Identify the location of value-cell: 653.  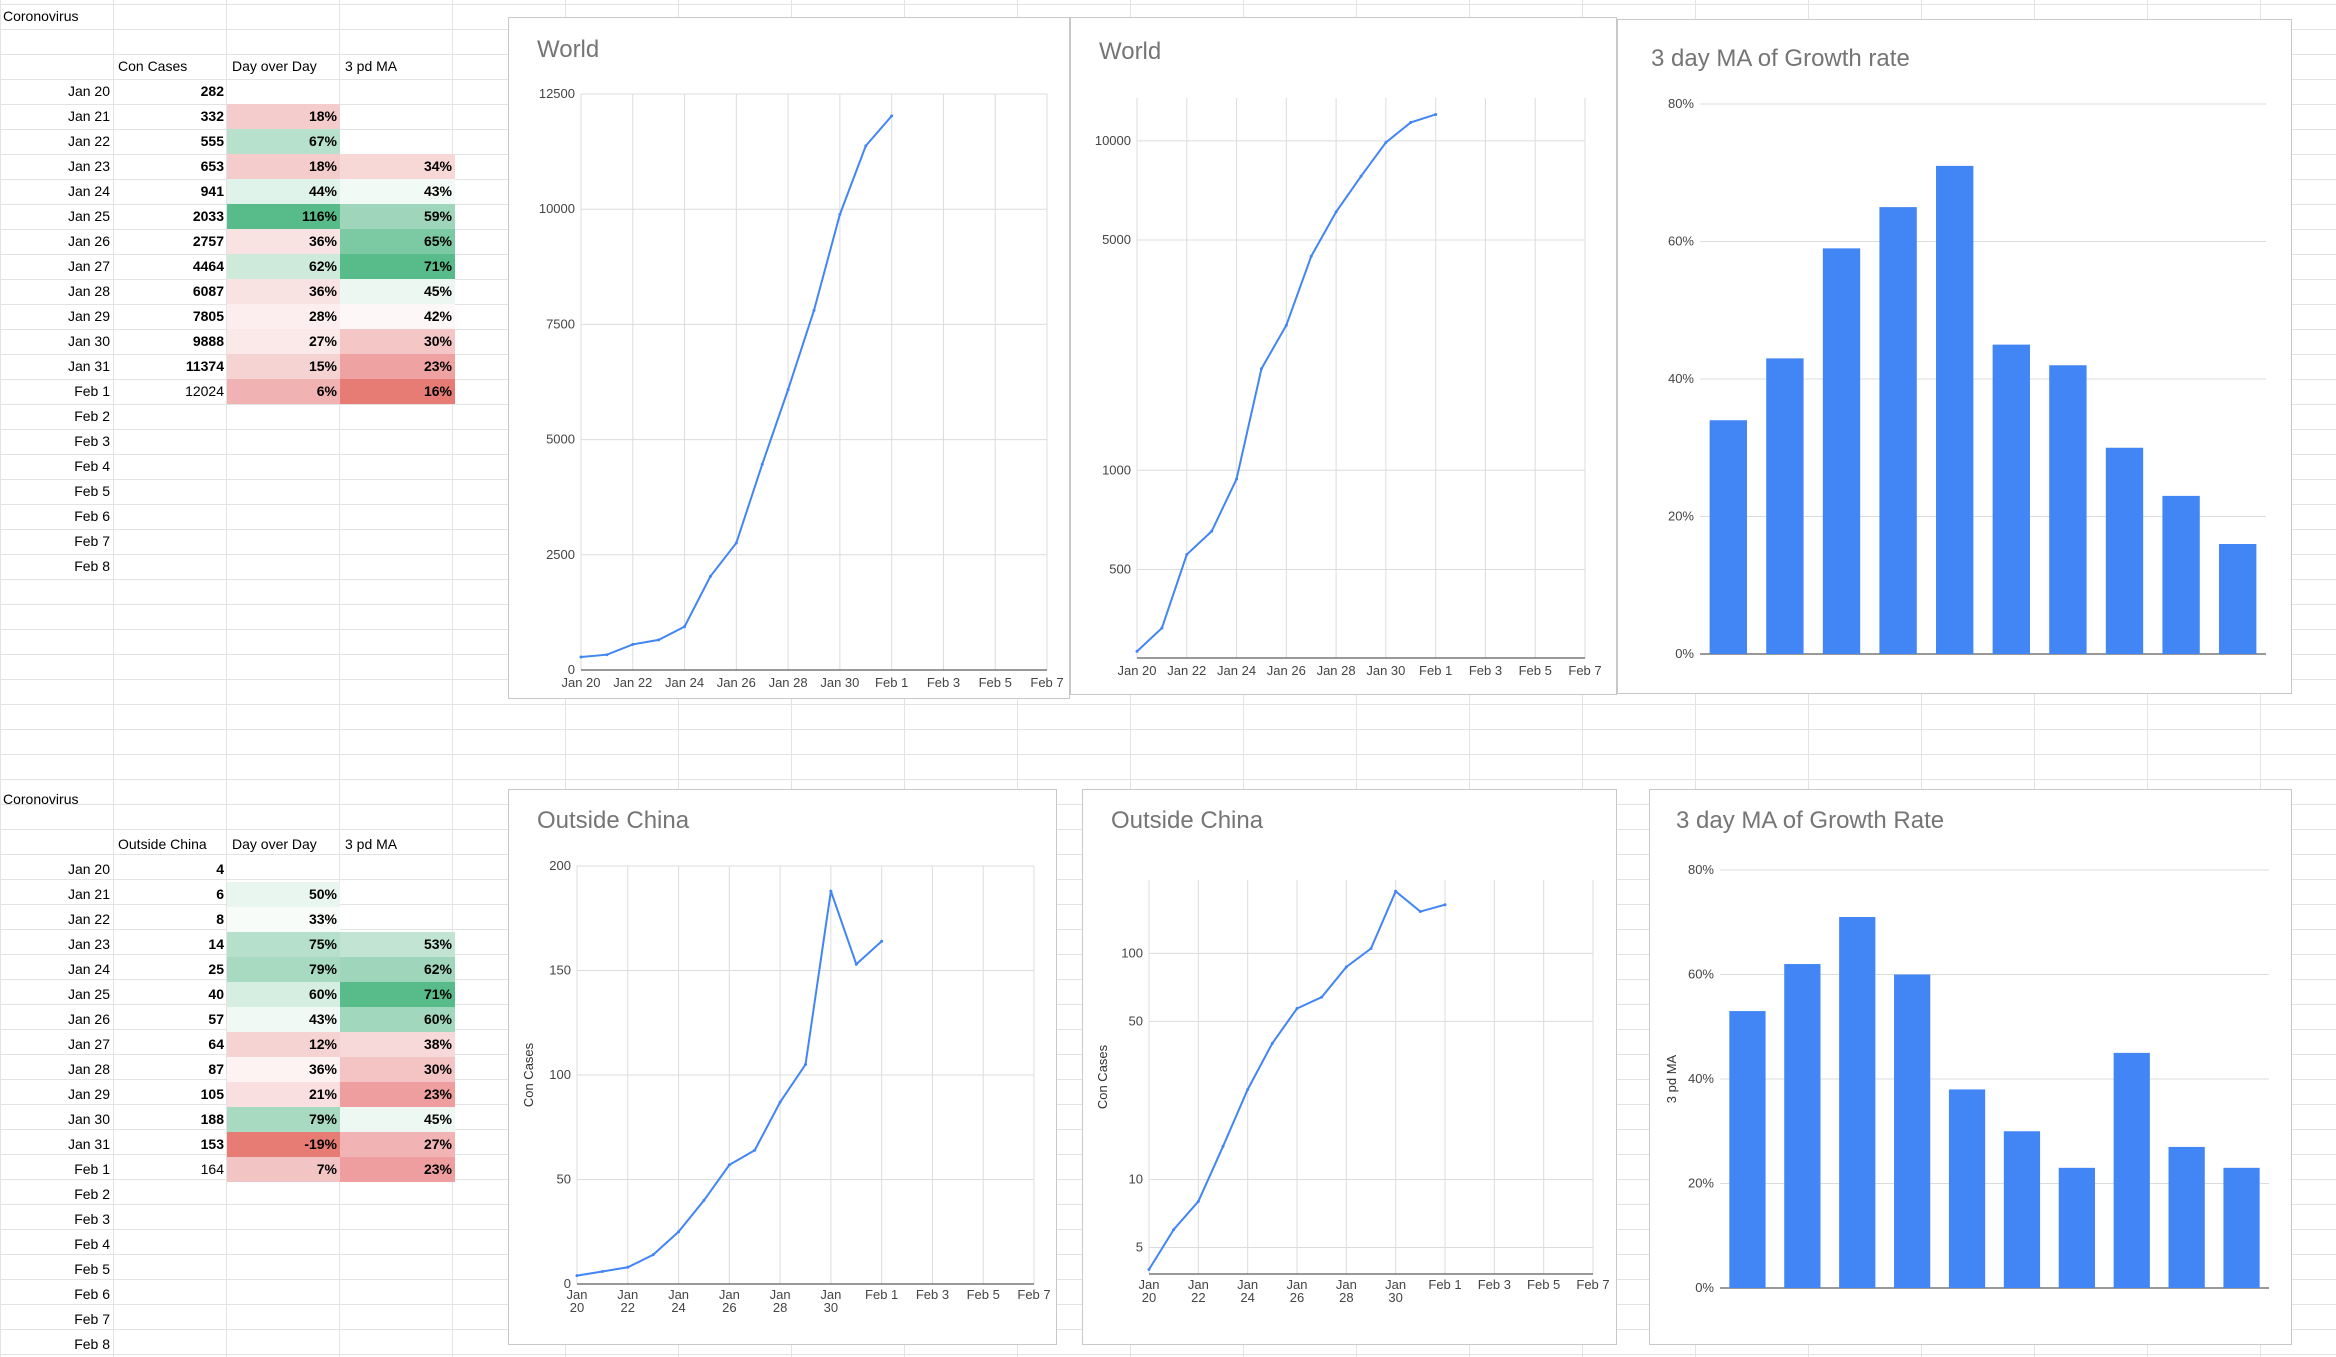
(212, 166).